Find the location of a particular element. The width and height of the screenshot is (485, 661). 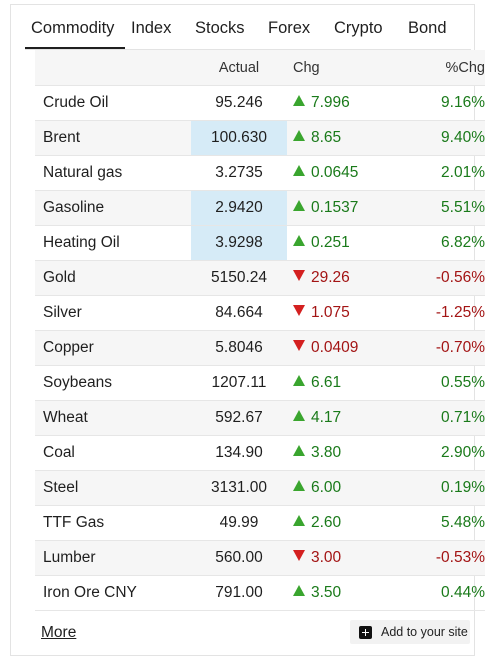

percent-change: 5.51% is located at coordinates (438, 208).